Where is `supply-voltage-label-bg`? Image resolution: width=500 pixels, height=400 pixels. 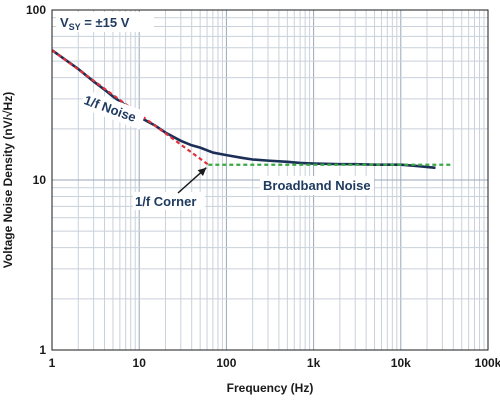
supply-voltage-label-bg is located at coordinates (105, 22).